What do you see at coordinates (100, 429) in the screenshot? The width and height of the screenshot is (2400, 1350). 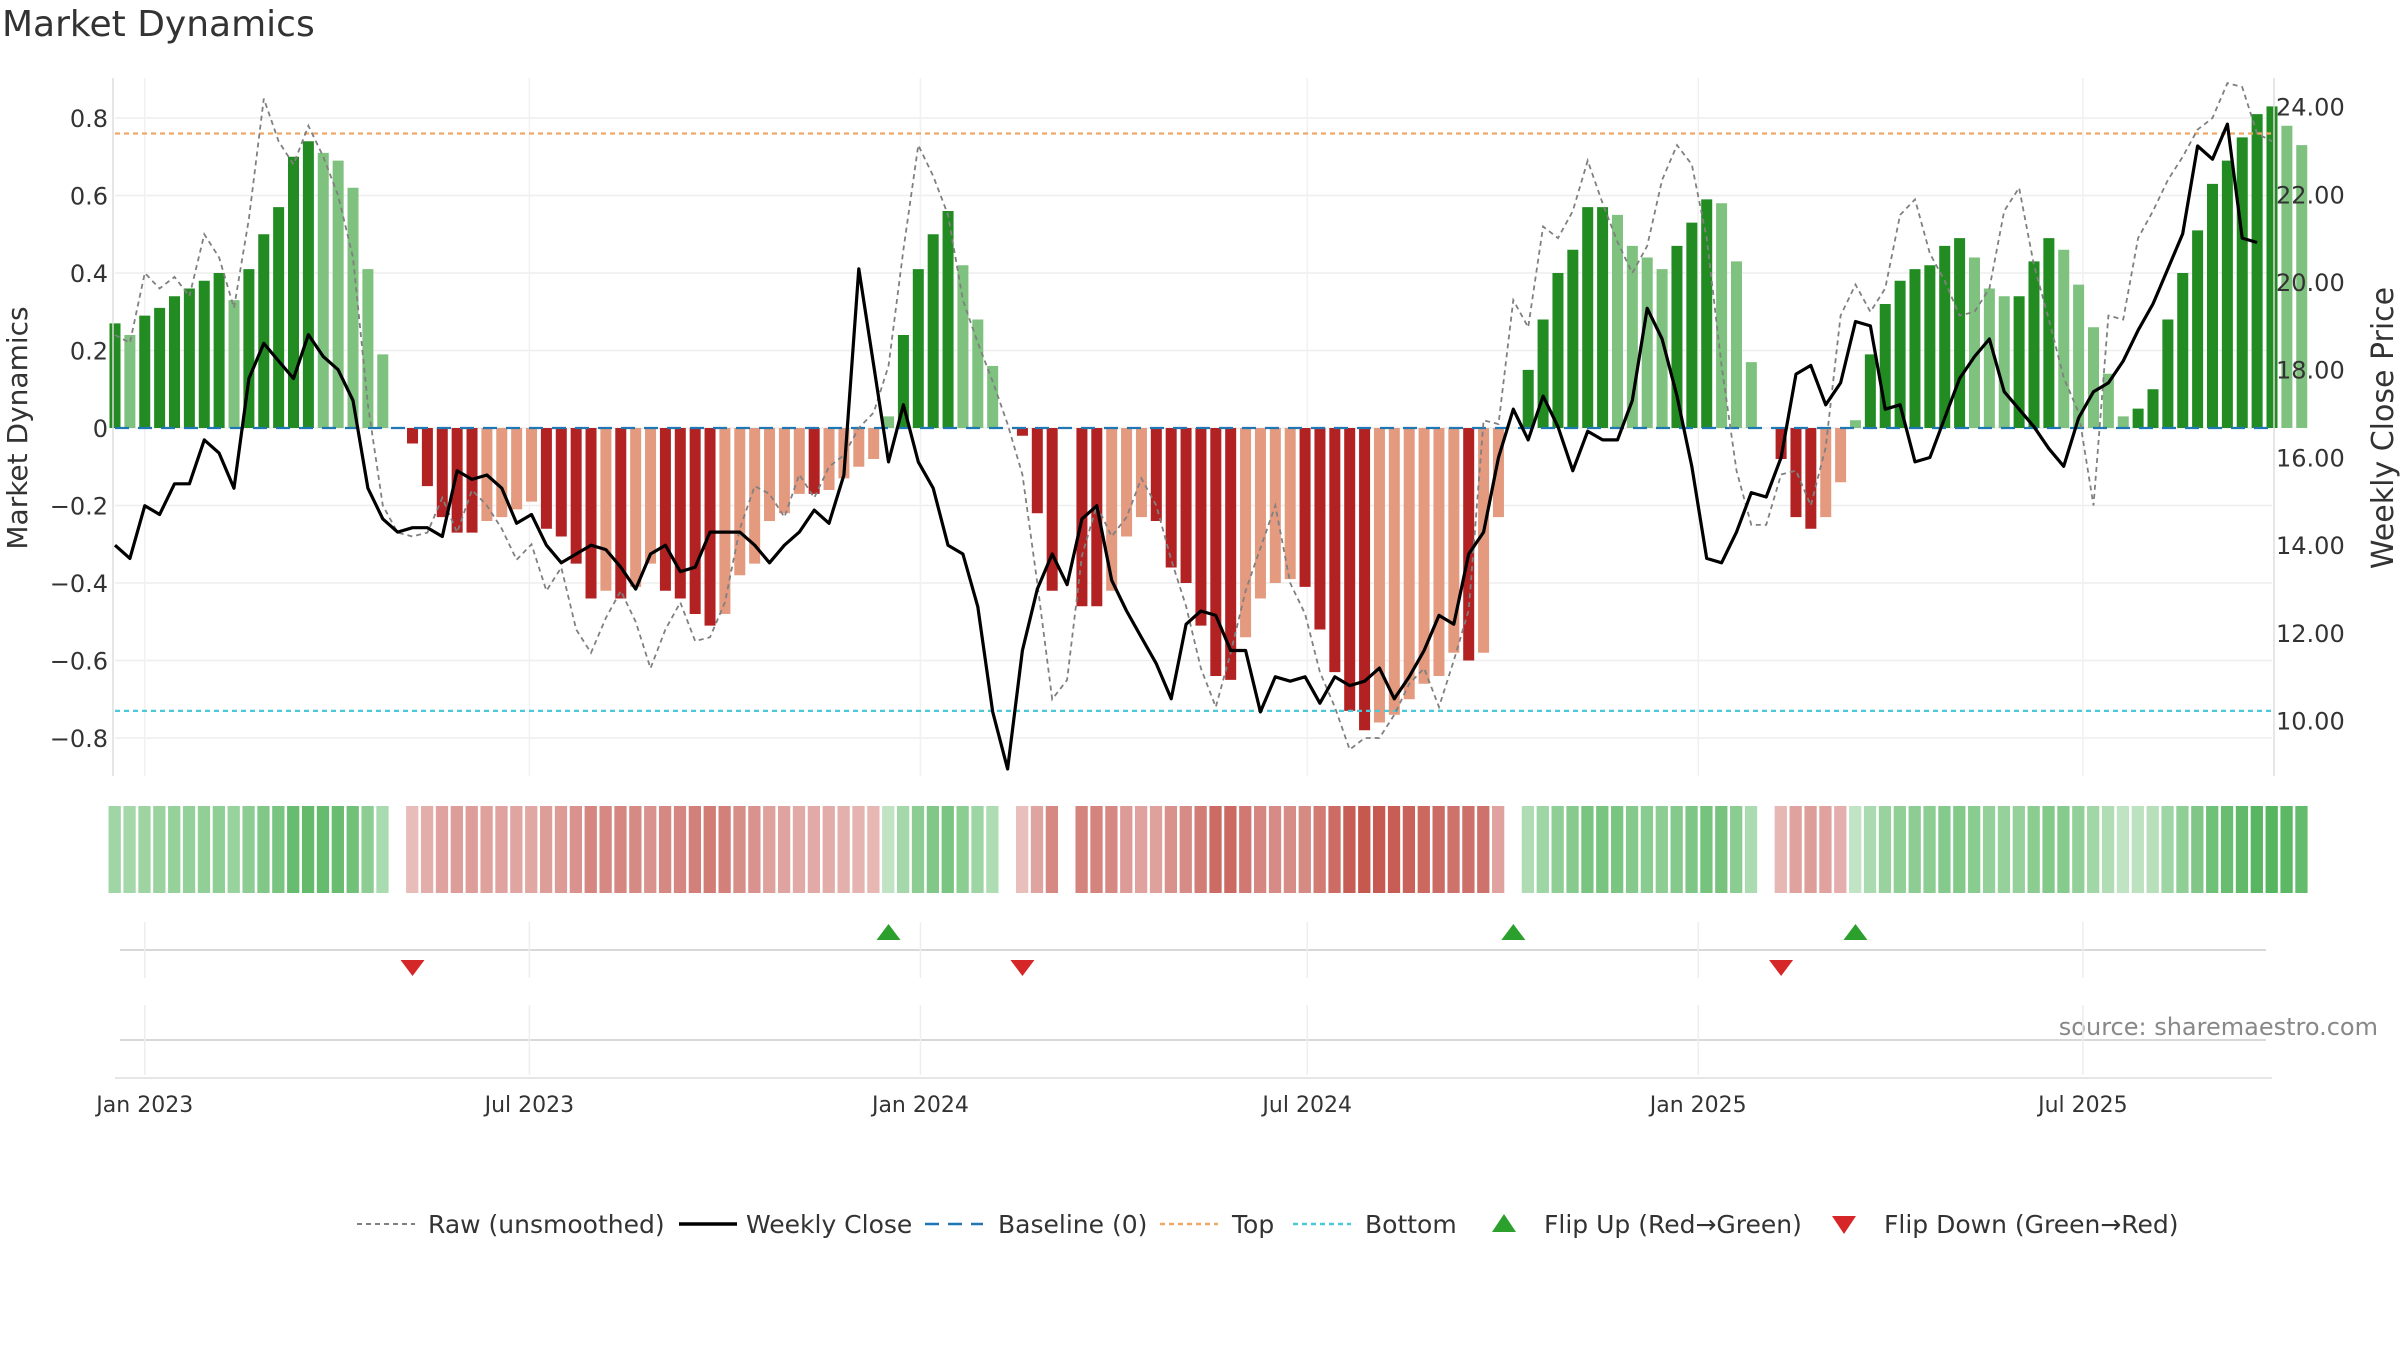 I see `left-tick-label: 0` at bounding box center [100, 429].